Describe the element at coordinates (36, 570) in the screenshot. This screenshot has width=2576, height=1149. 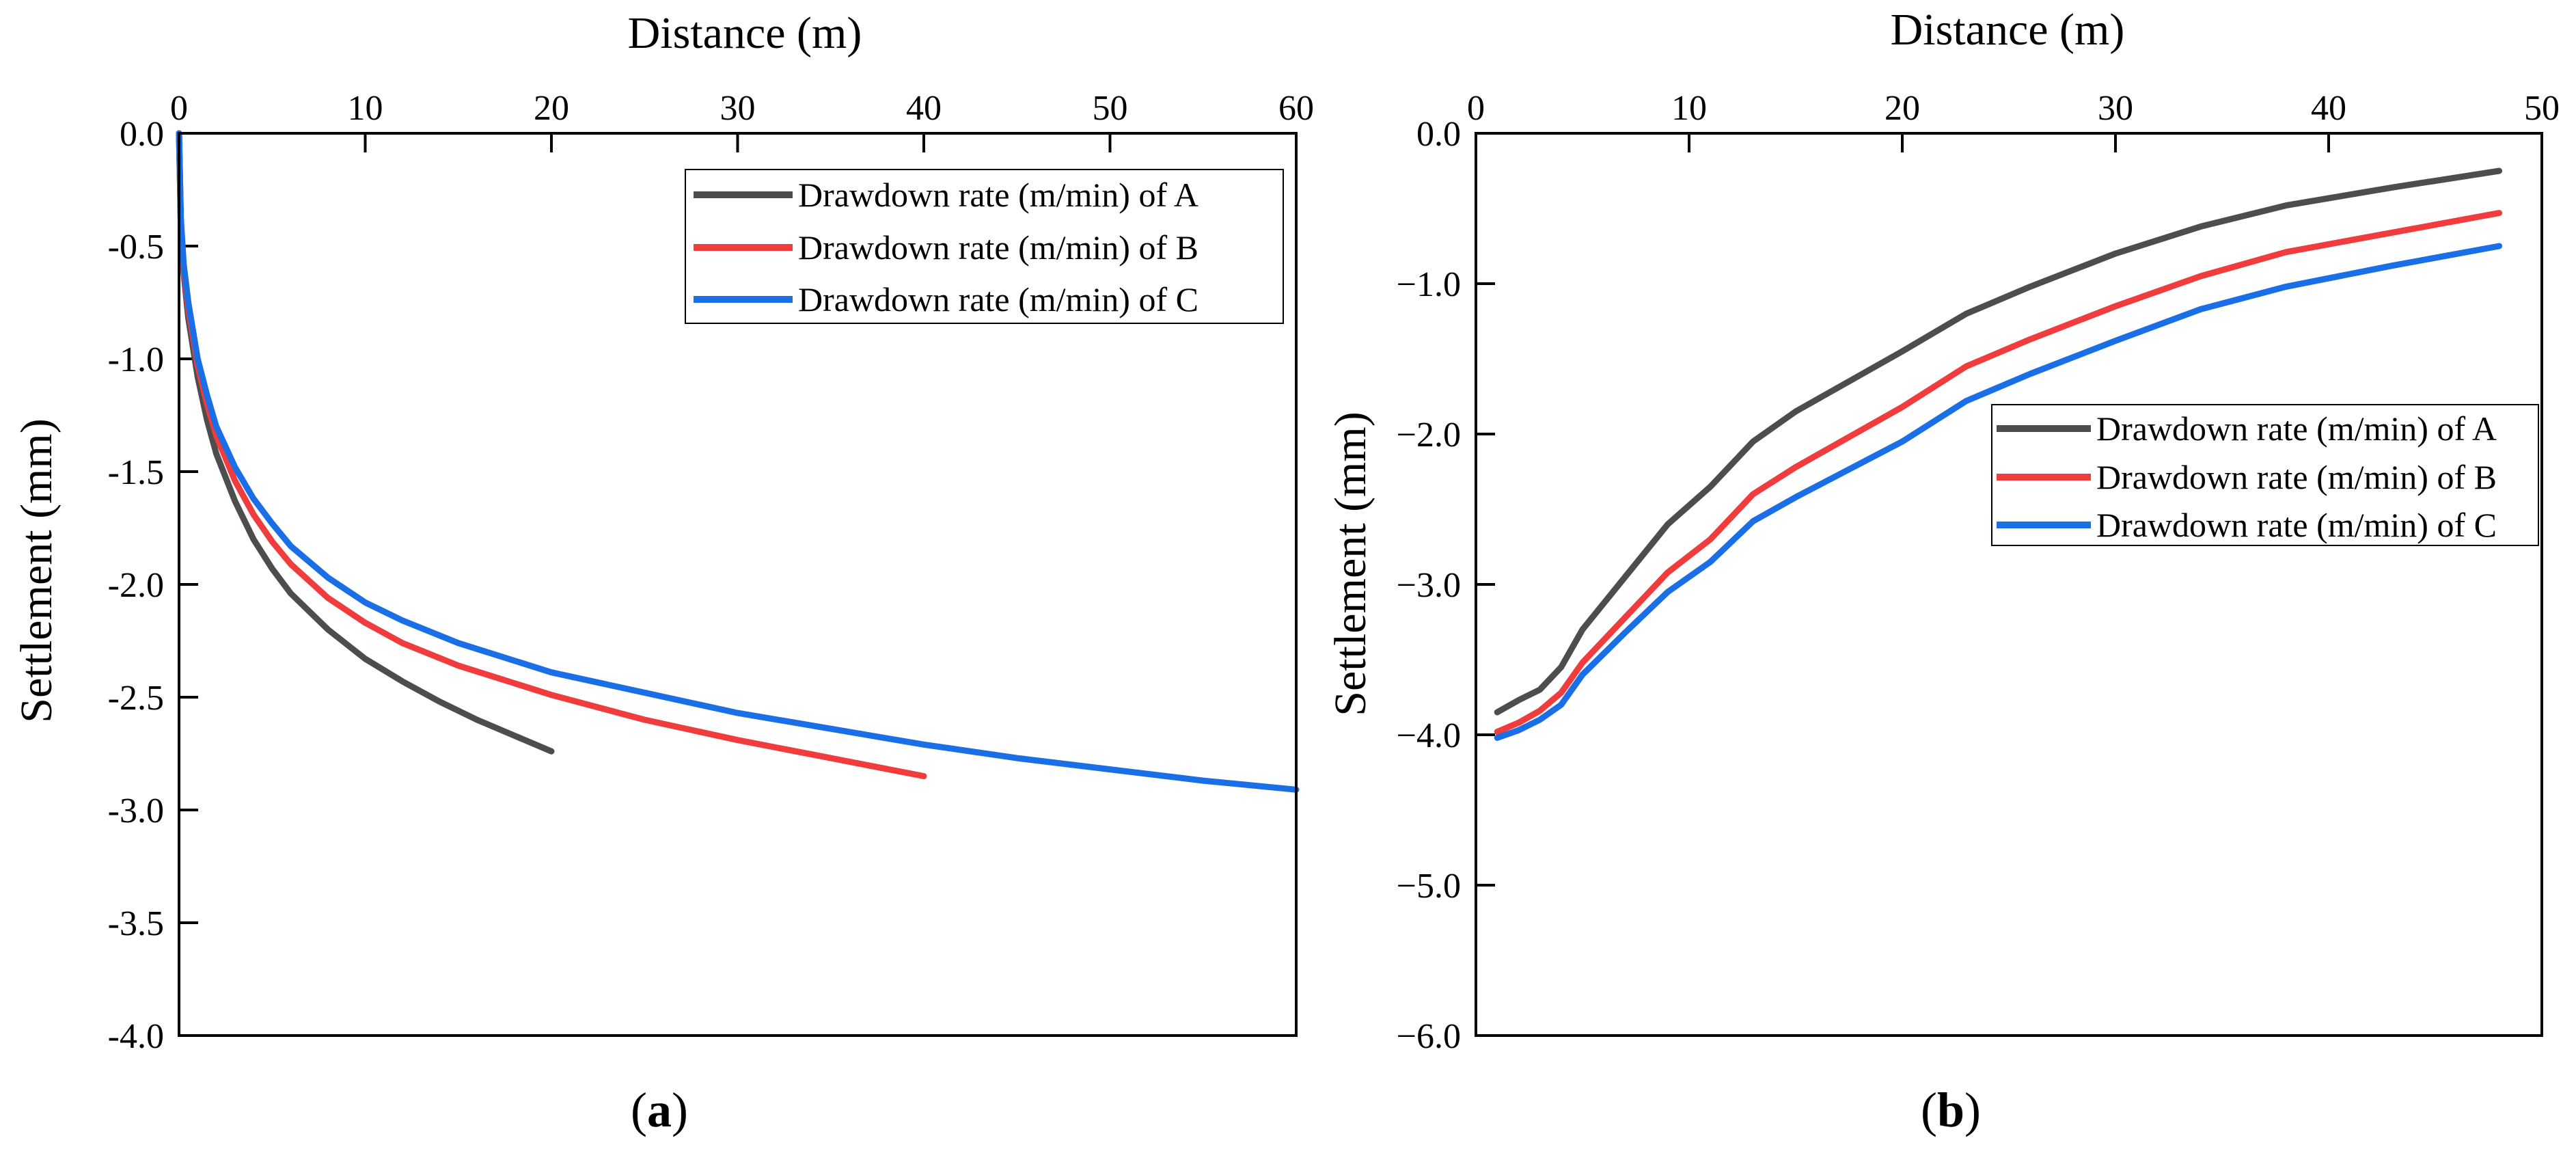
I see `panel-a-y-axis-title: Settlement (mm)` at that location.